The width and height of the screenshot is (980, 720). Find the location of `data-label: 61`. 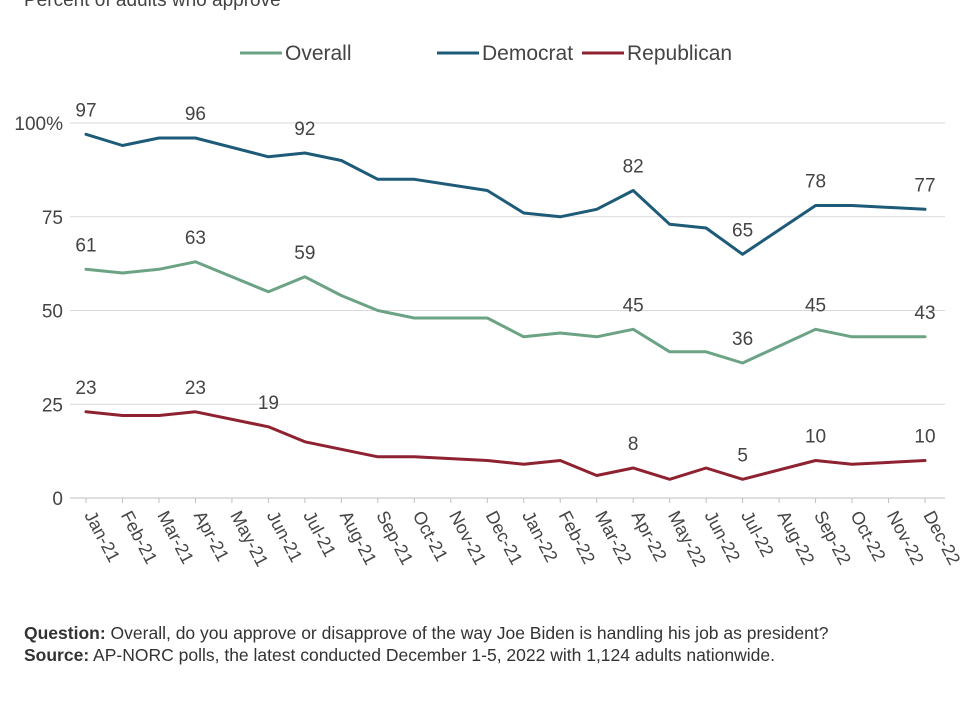

data-label: 61 is located at coordinates (85, 245).